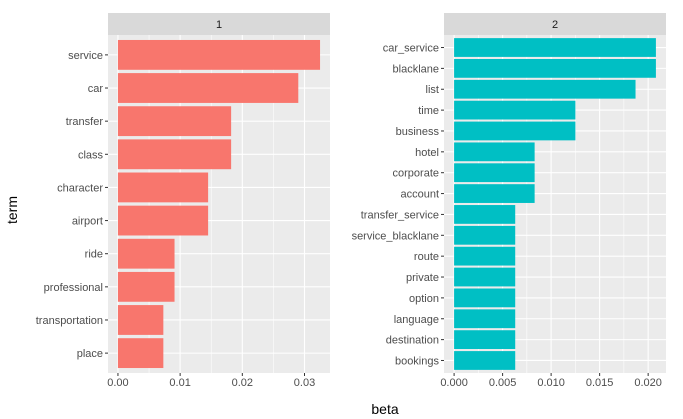  What do you see at coordinates (400, 215) in the screenshot?
I see `y-tick-label: transfer_service` at bounding box center [400, 215].